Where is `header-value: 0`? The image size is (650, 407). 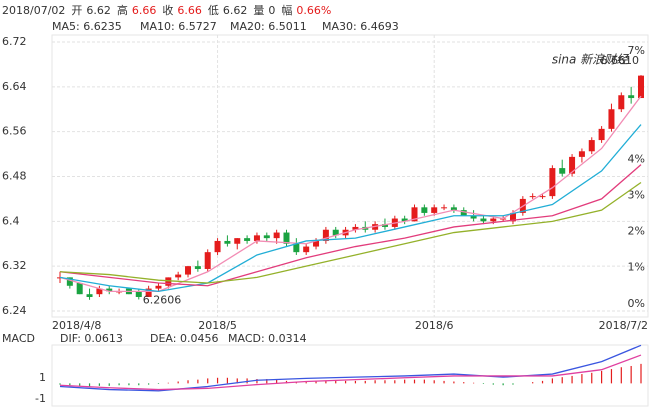 header-value: 0 is located at coordinates (271, 10).